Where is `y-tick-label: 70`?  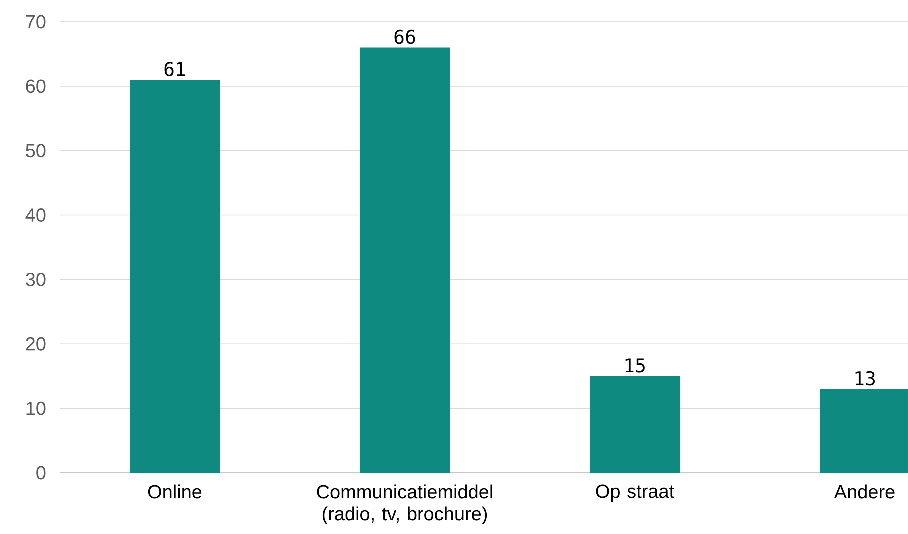 y-tick-label: 70 is located at coordinates (36, 22).